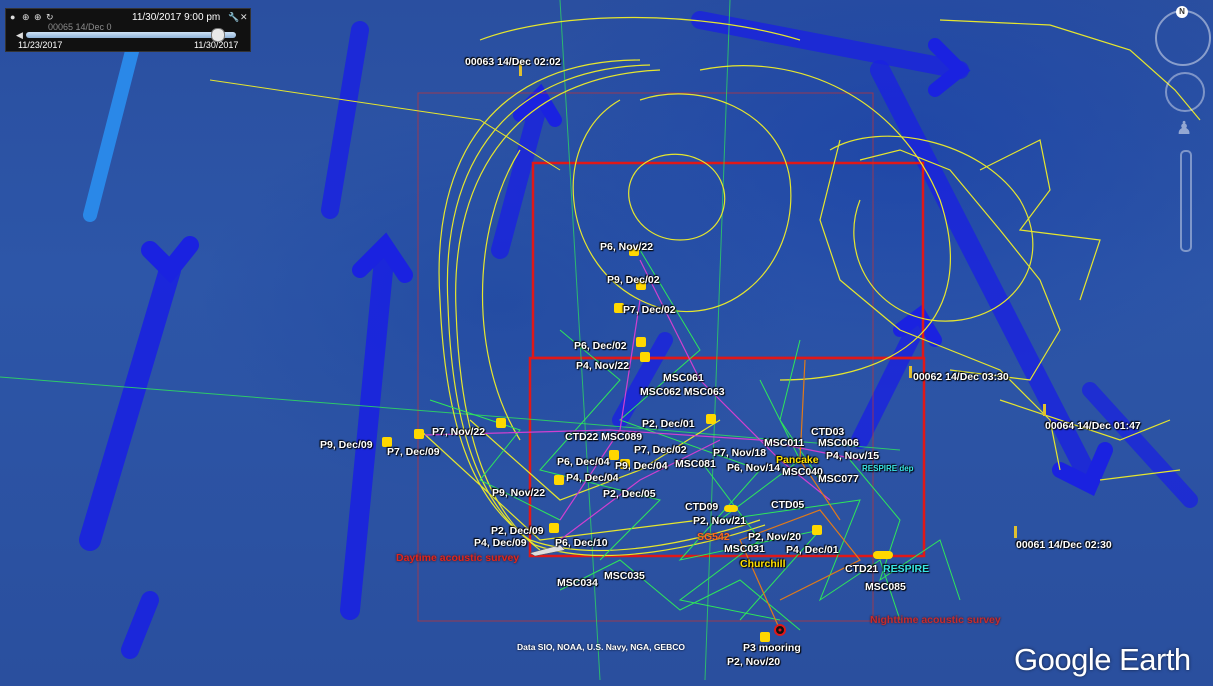 The width and height of the screenshot is (1213, 686). Describe the element at coordinates (1064, 545) in the screenshot. I see `label-00061: 00061 14/Dec 02:30` at that location.